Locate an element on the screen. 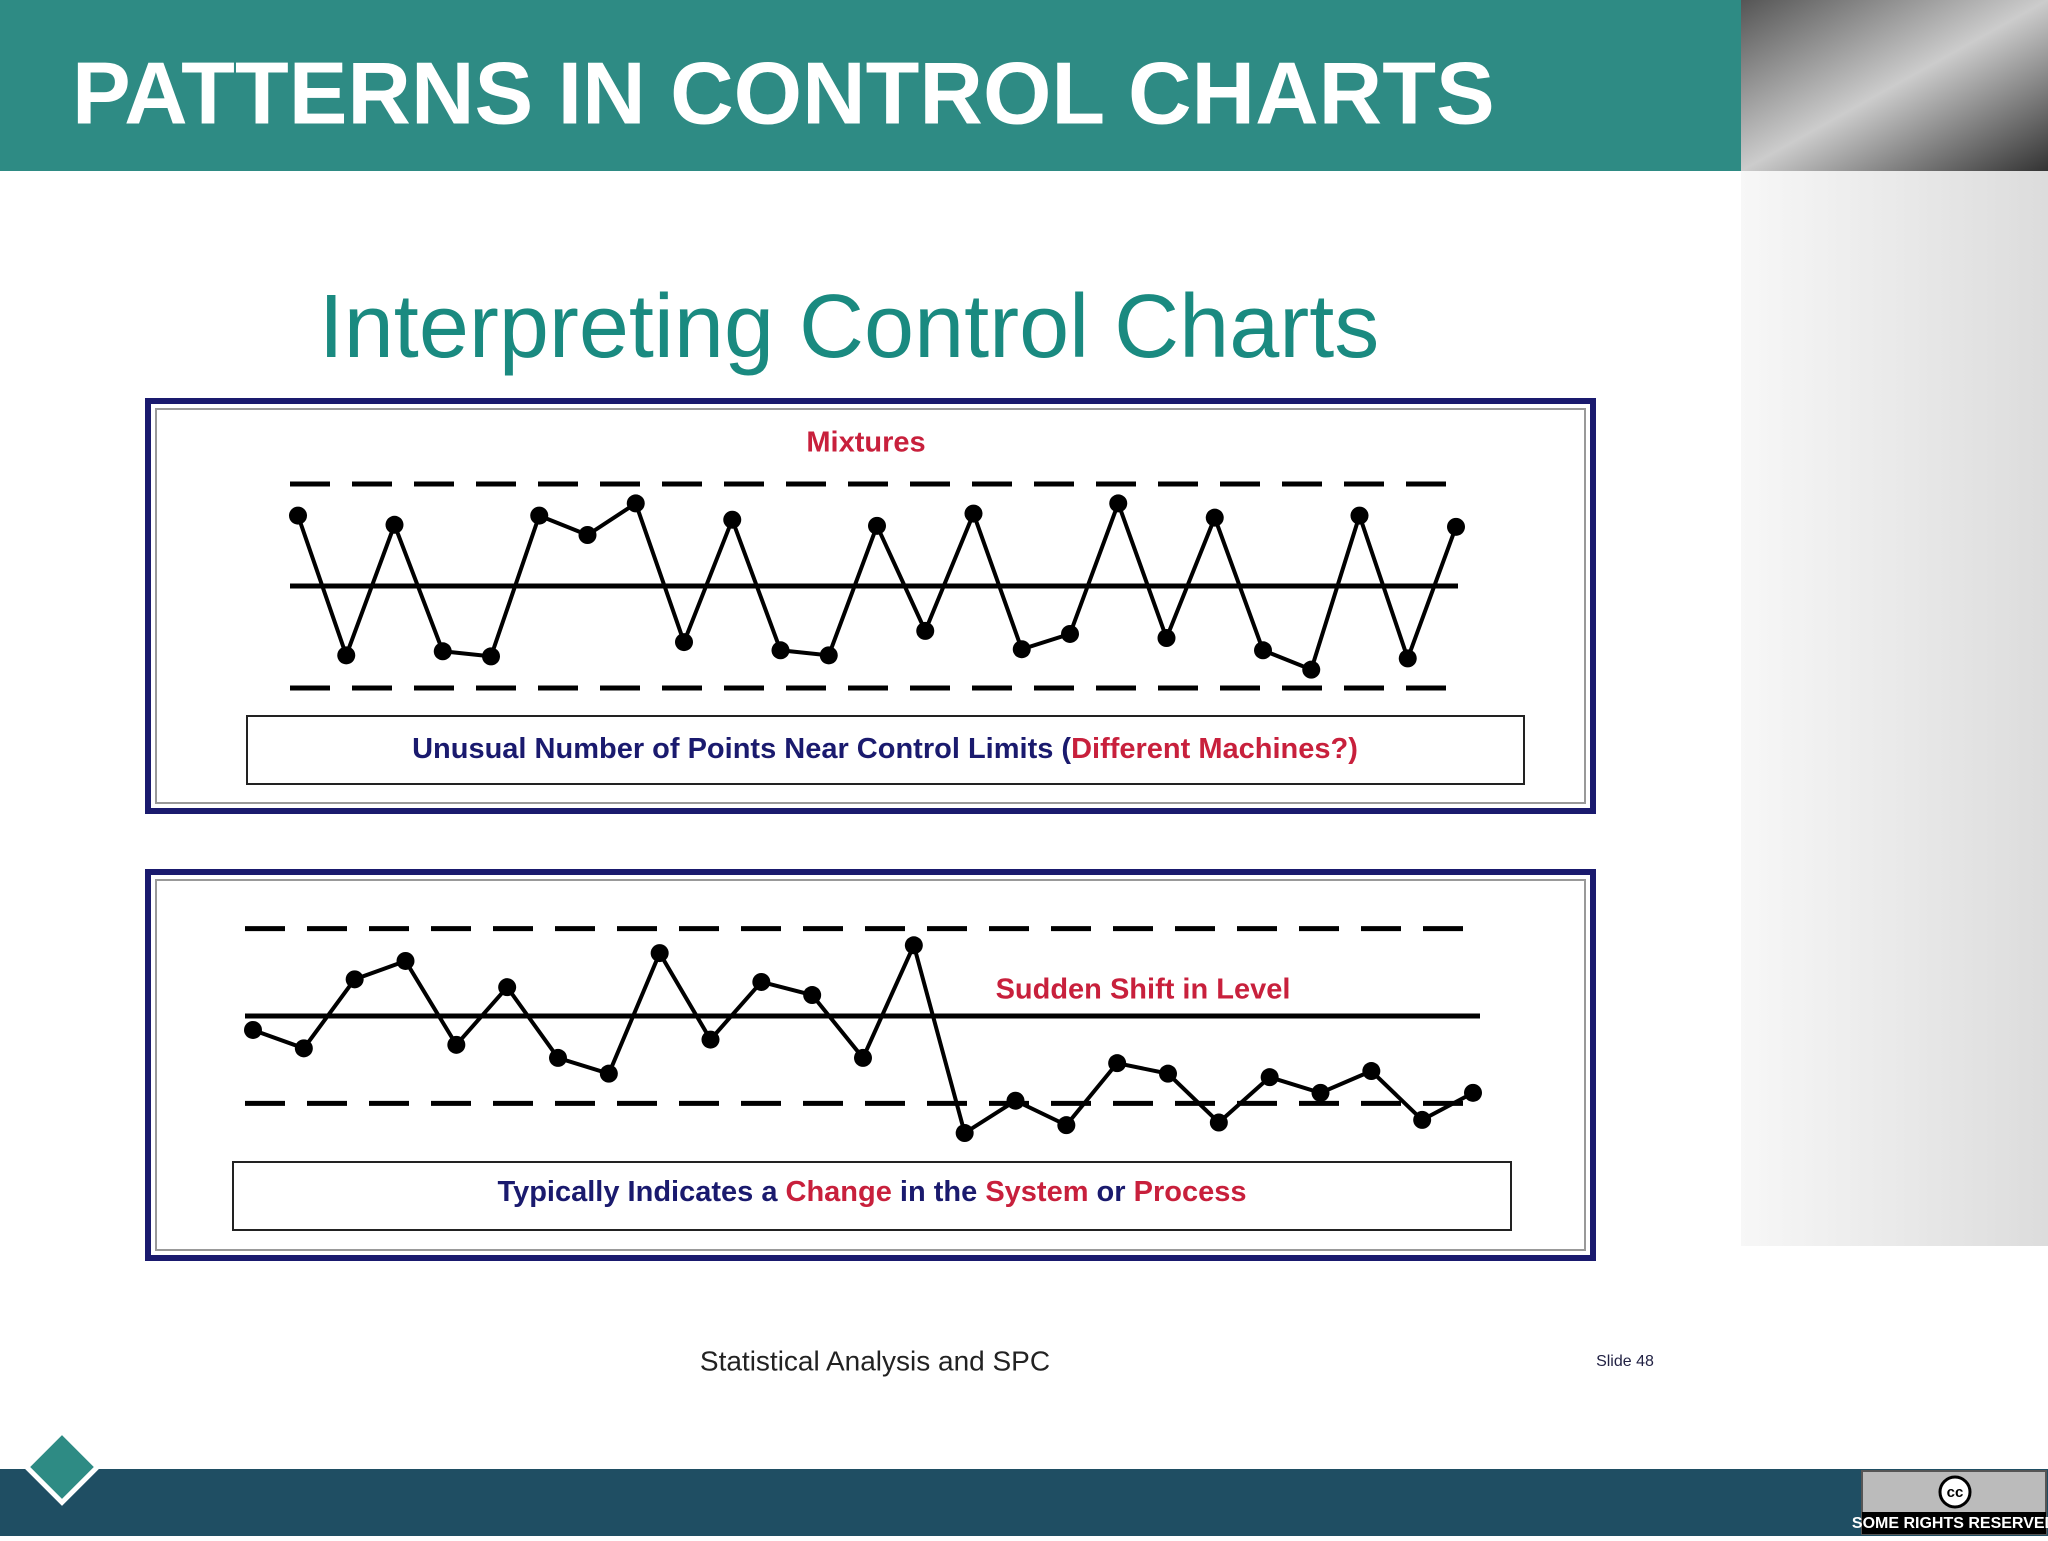 The width and height of the screenshot is (2048, 1541). slide-title: Interpreting Control Charts is located at coordinates (849, 327).